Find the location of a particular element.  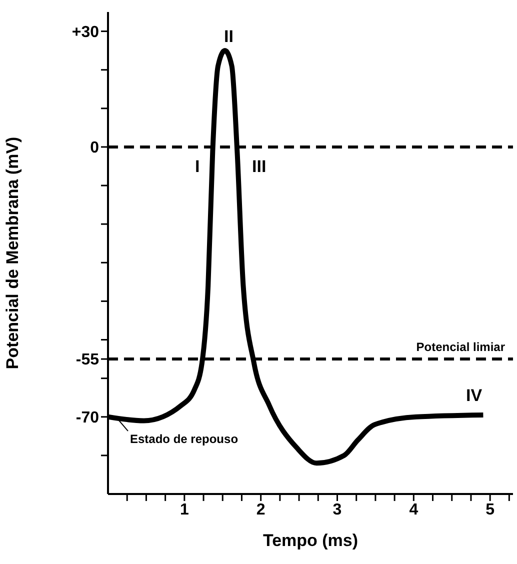

annotation: II is located at coordinates (229, 36).